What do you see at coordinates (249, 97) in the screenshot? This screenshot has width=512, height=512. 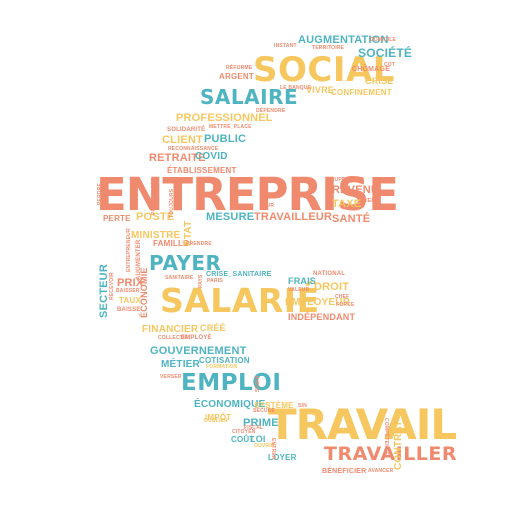 I see `word-salaire: SALAIRE` at bounding box center [249, 97].